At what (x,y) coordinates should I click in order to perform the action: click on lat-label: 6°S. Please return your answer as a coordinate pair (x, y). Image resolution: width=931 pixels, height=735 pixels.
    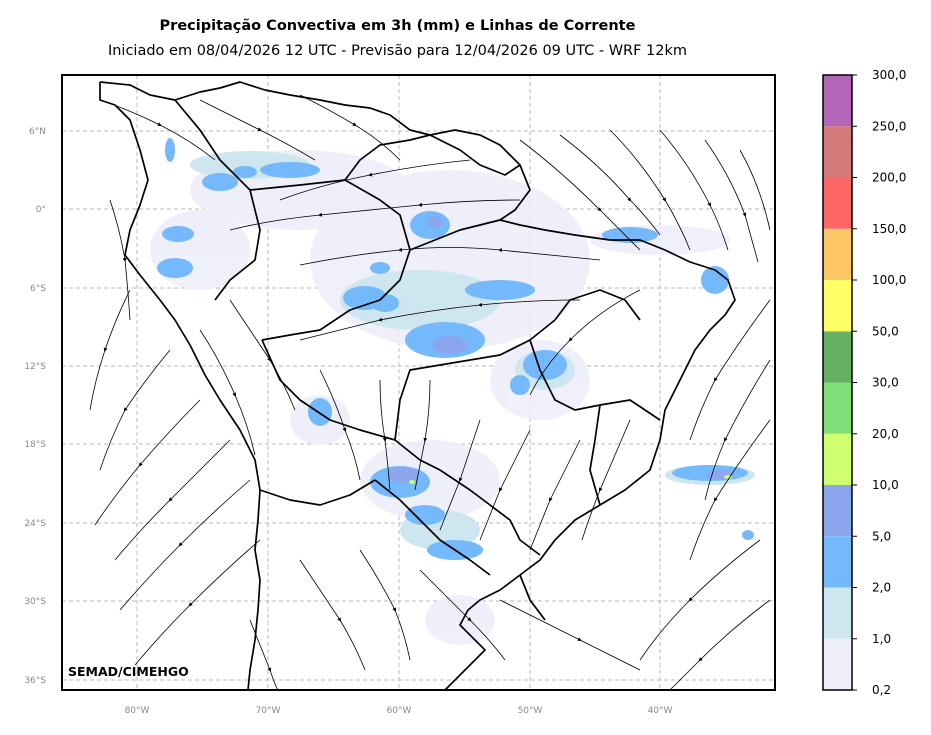
    Looking at the image, I should click on (38, 289).